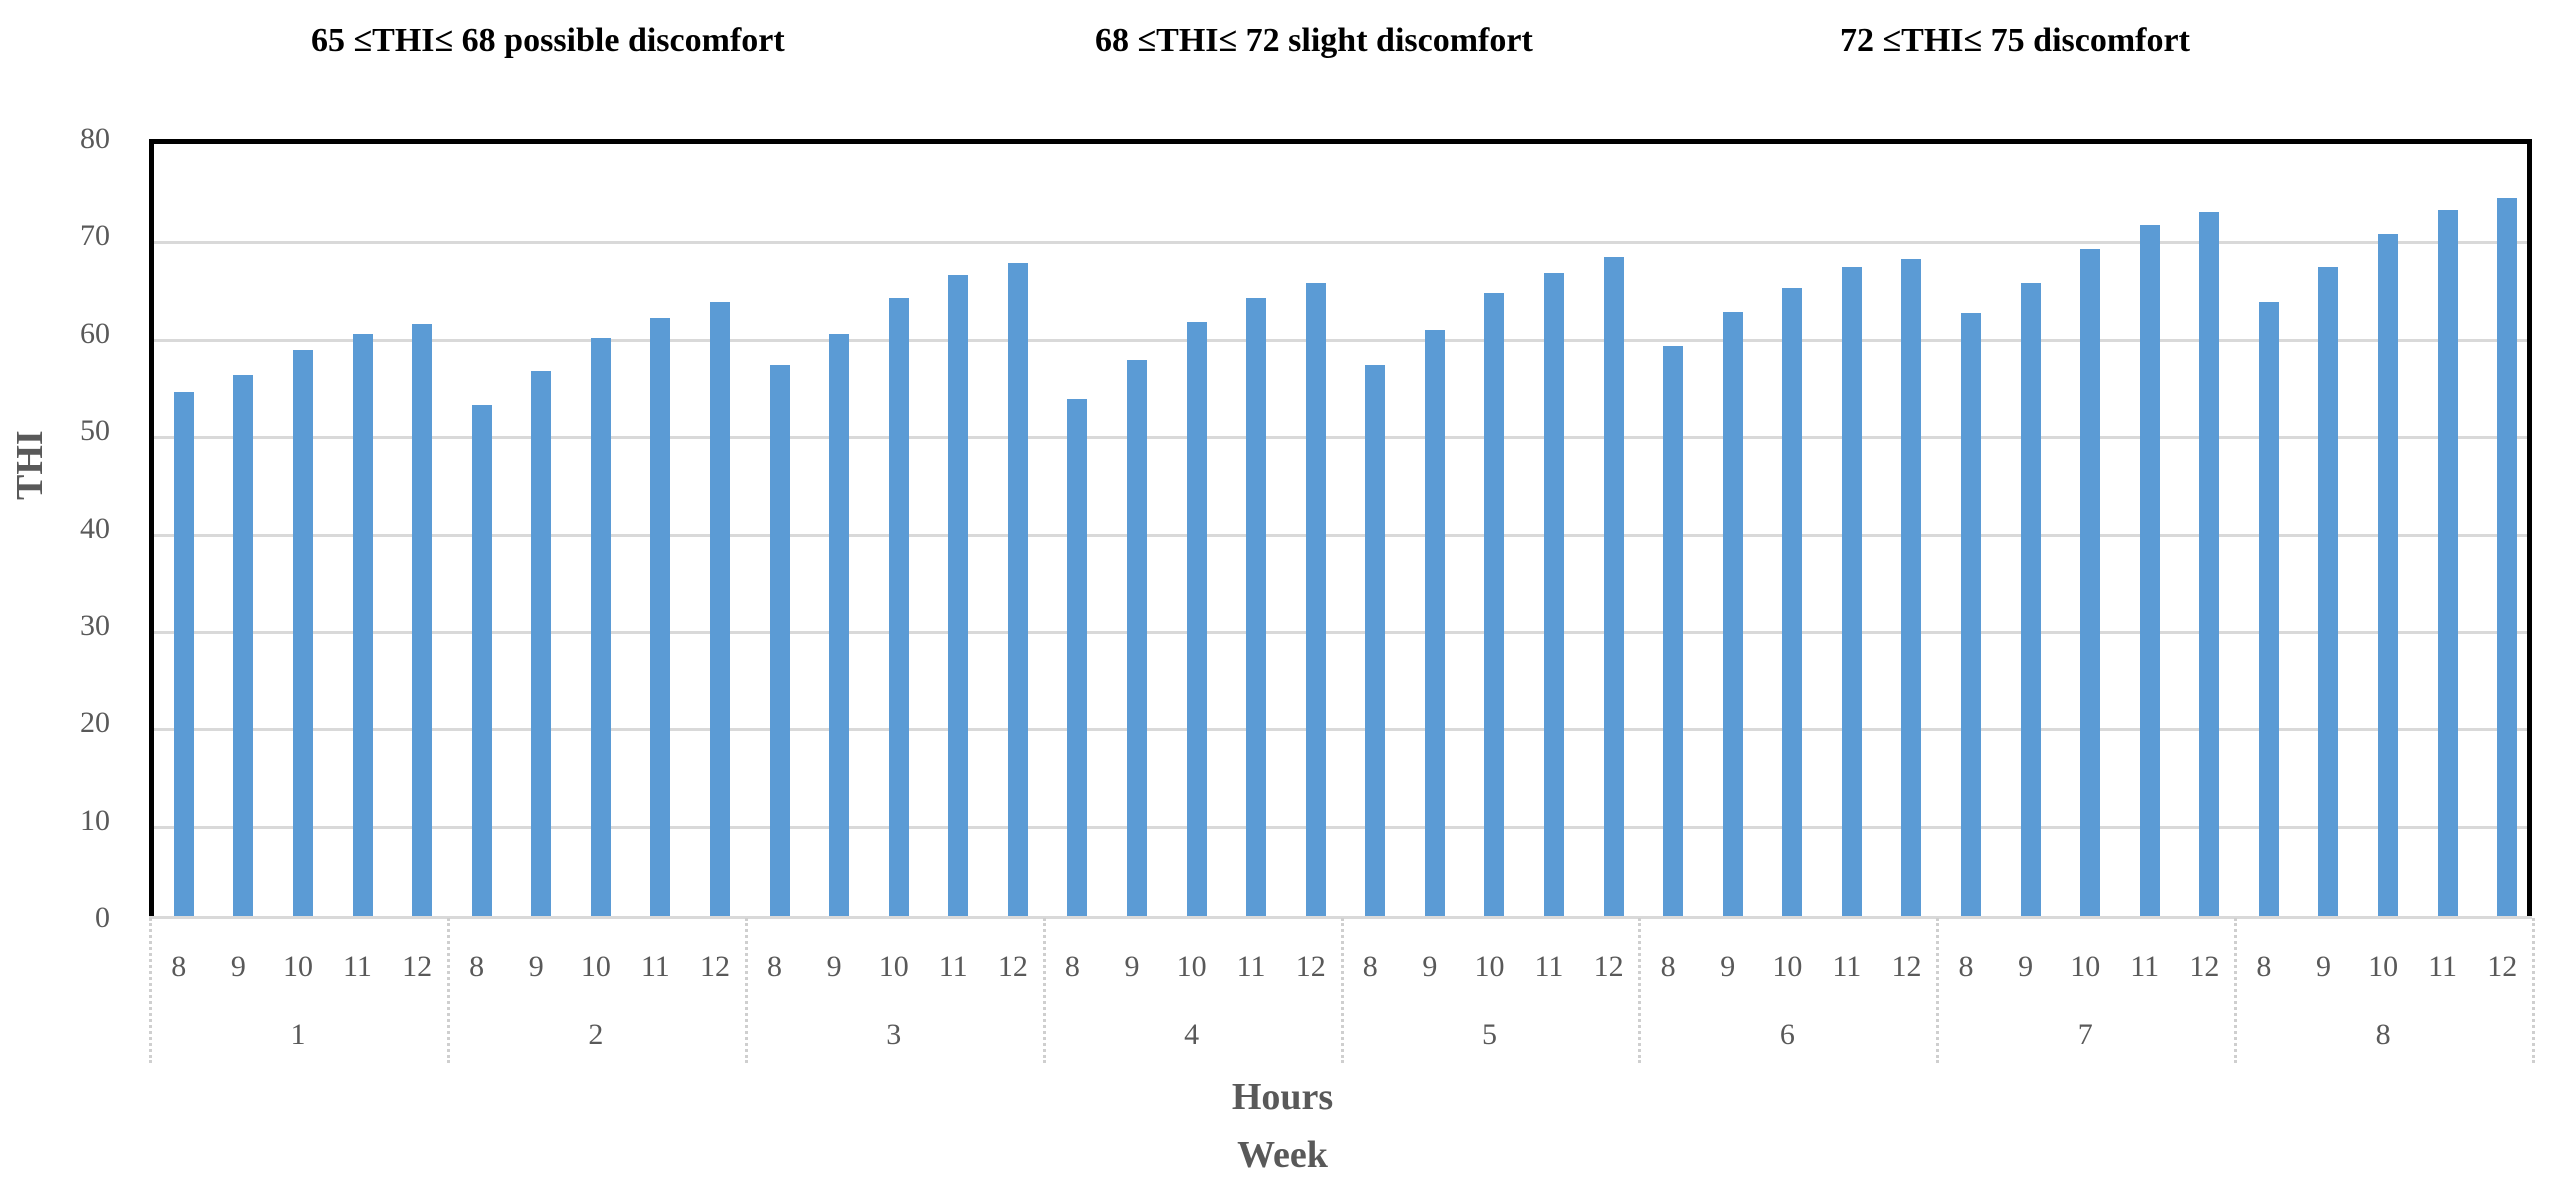 The image size is (2565, 1194). Describe the element at coordinates (1192, 1034) in the screenshot. I see `week-tick-label: 4` at that location.